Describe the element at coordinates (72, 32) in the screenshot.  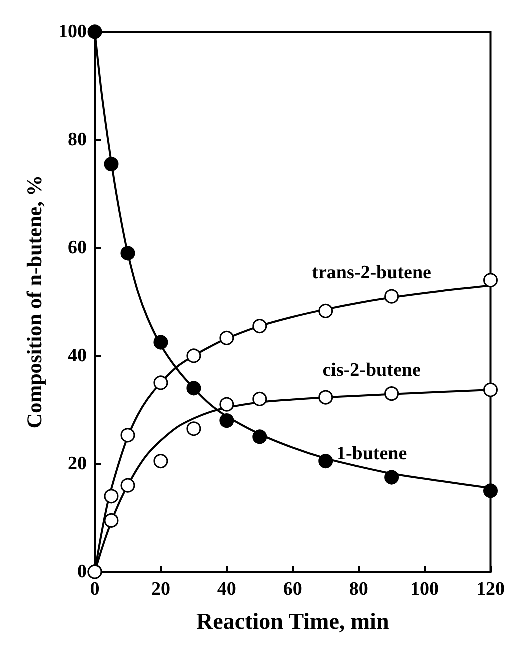
I see `y-tick-label: 100` at that location.